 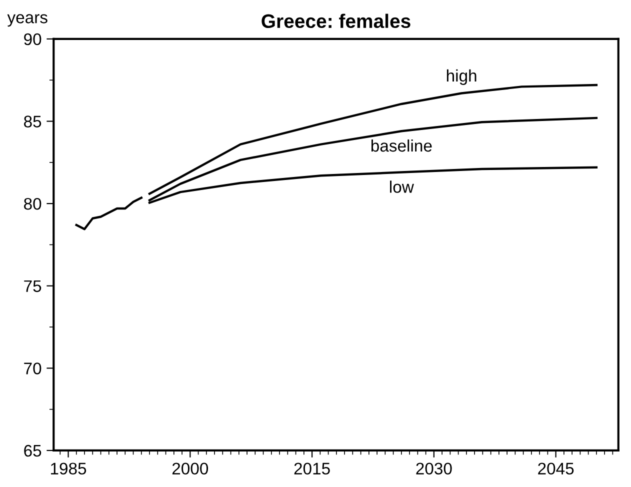 I want to click on y-tick-label: 65, so click(x=33, y=450).